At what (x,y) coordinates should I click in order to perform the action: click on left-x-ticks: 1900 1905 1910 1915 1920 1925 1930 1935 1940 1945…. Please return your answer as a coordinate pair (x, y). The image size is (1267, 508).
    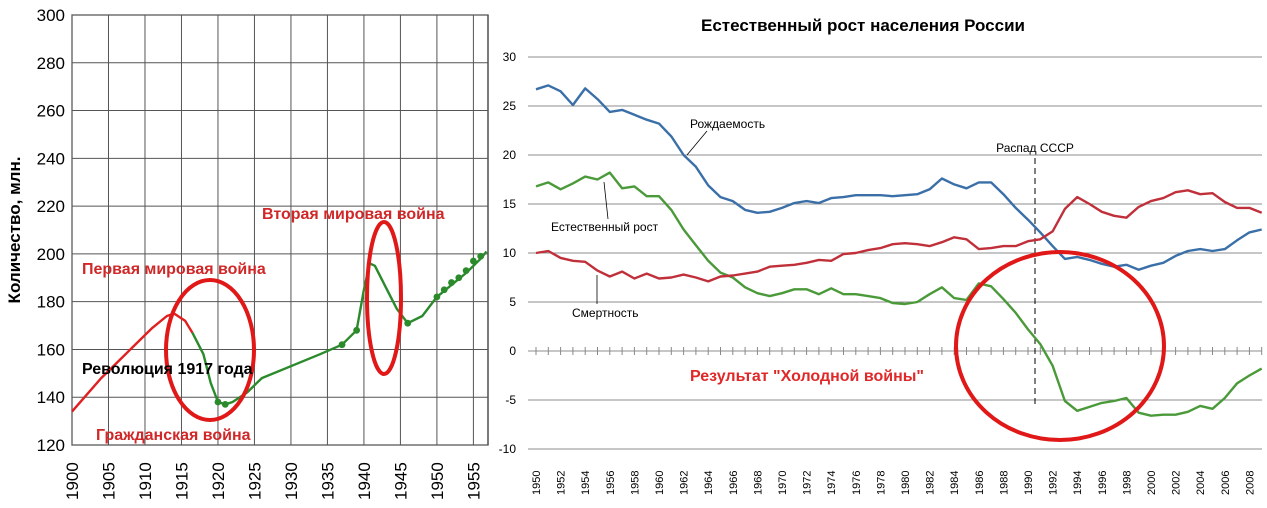
    Looking at the image, I should click on (273, 481).